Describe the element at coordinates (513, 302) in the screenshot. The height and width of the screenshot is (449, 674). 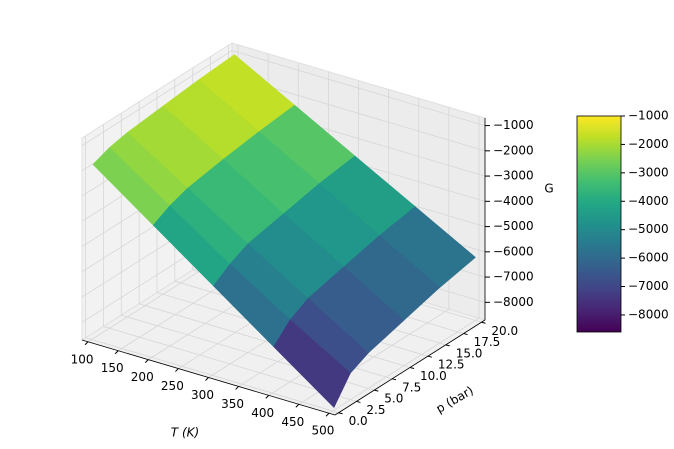
I see `z-tick-label: −8000` at that location.